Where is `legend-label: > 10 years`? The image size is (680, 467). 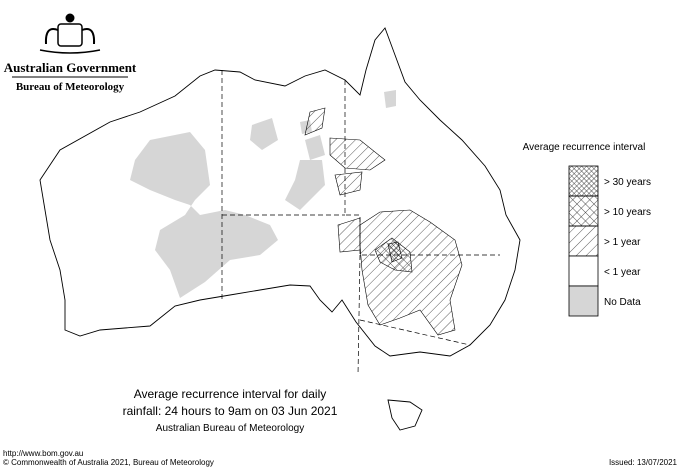 legend-label: > 10 years is located at coordinates (627, 212).